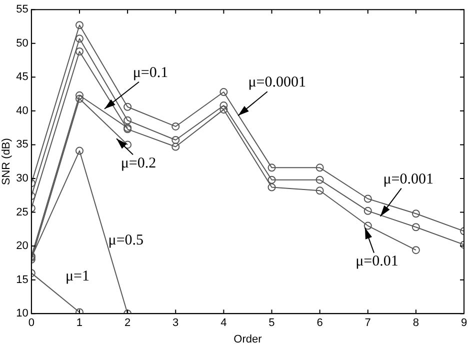 The image size is (474, 346). I want to click on x-tick-label: 8, so click(415, 323).